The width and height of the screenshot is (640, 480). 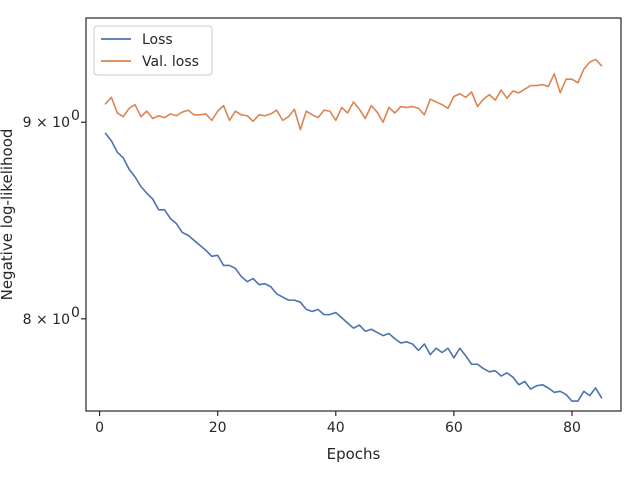 I want to click on x-tick-label-2: 40, so click(x=336, y=428).